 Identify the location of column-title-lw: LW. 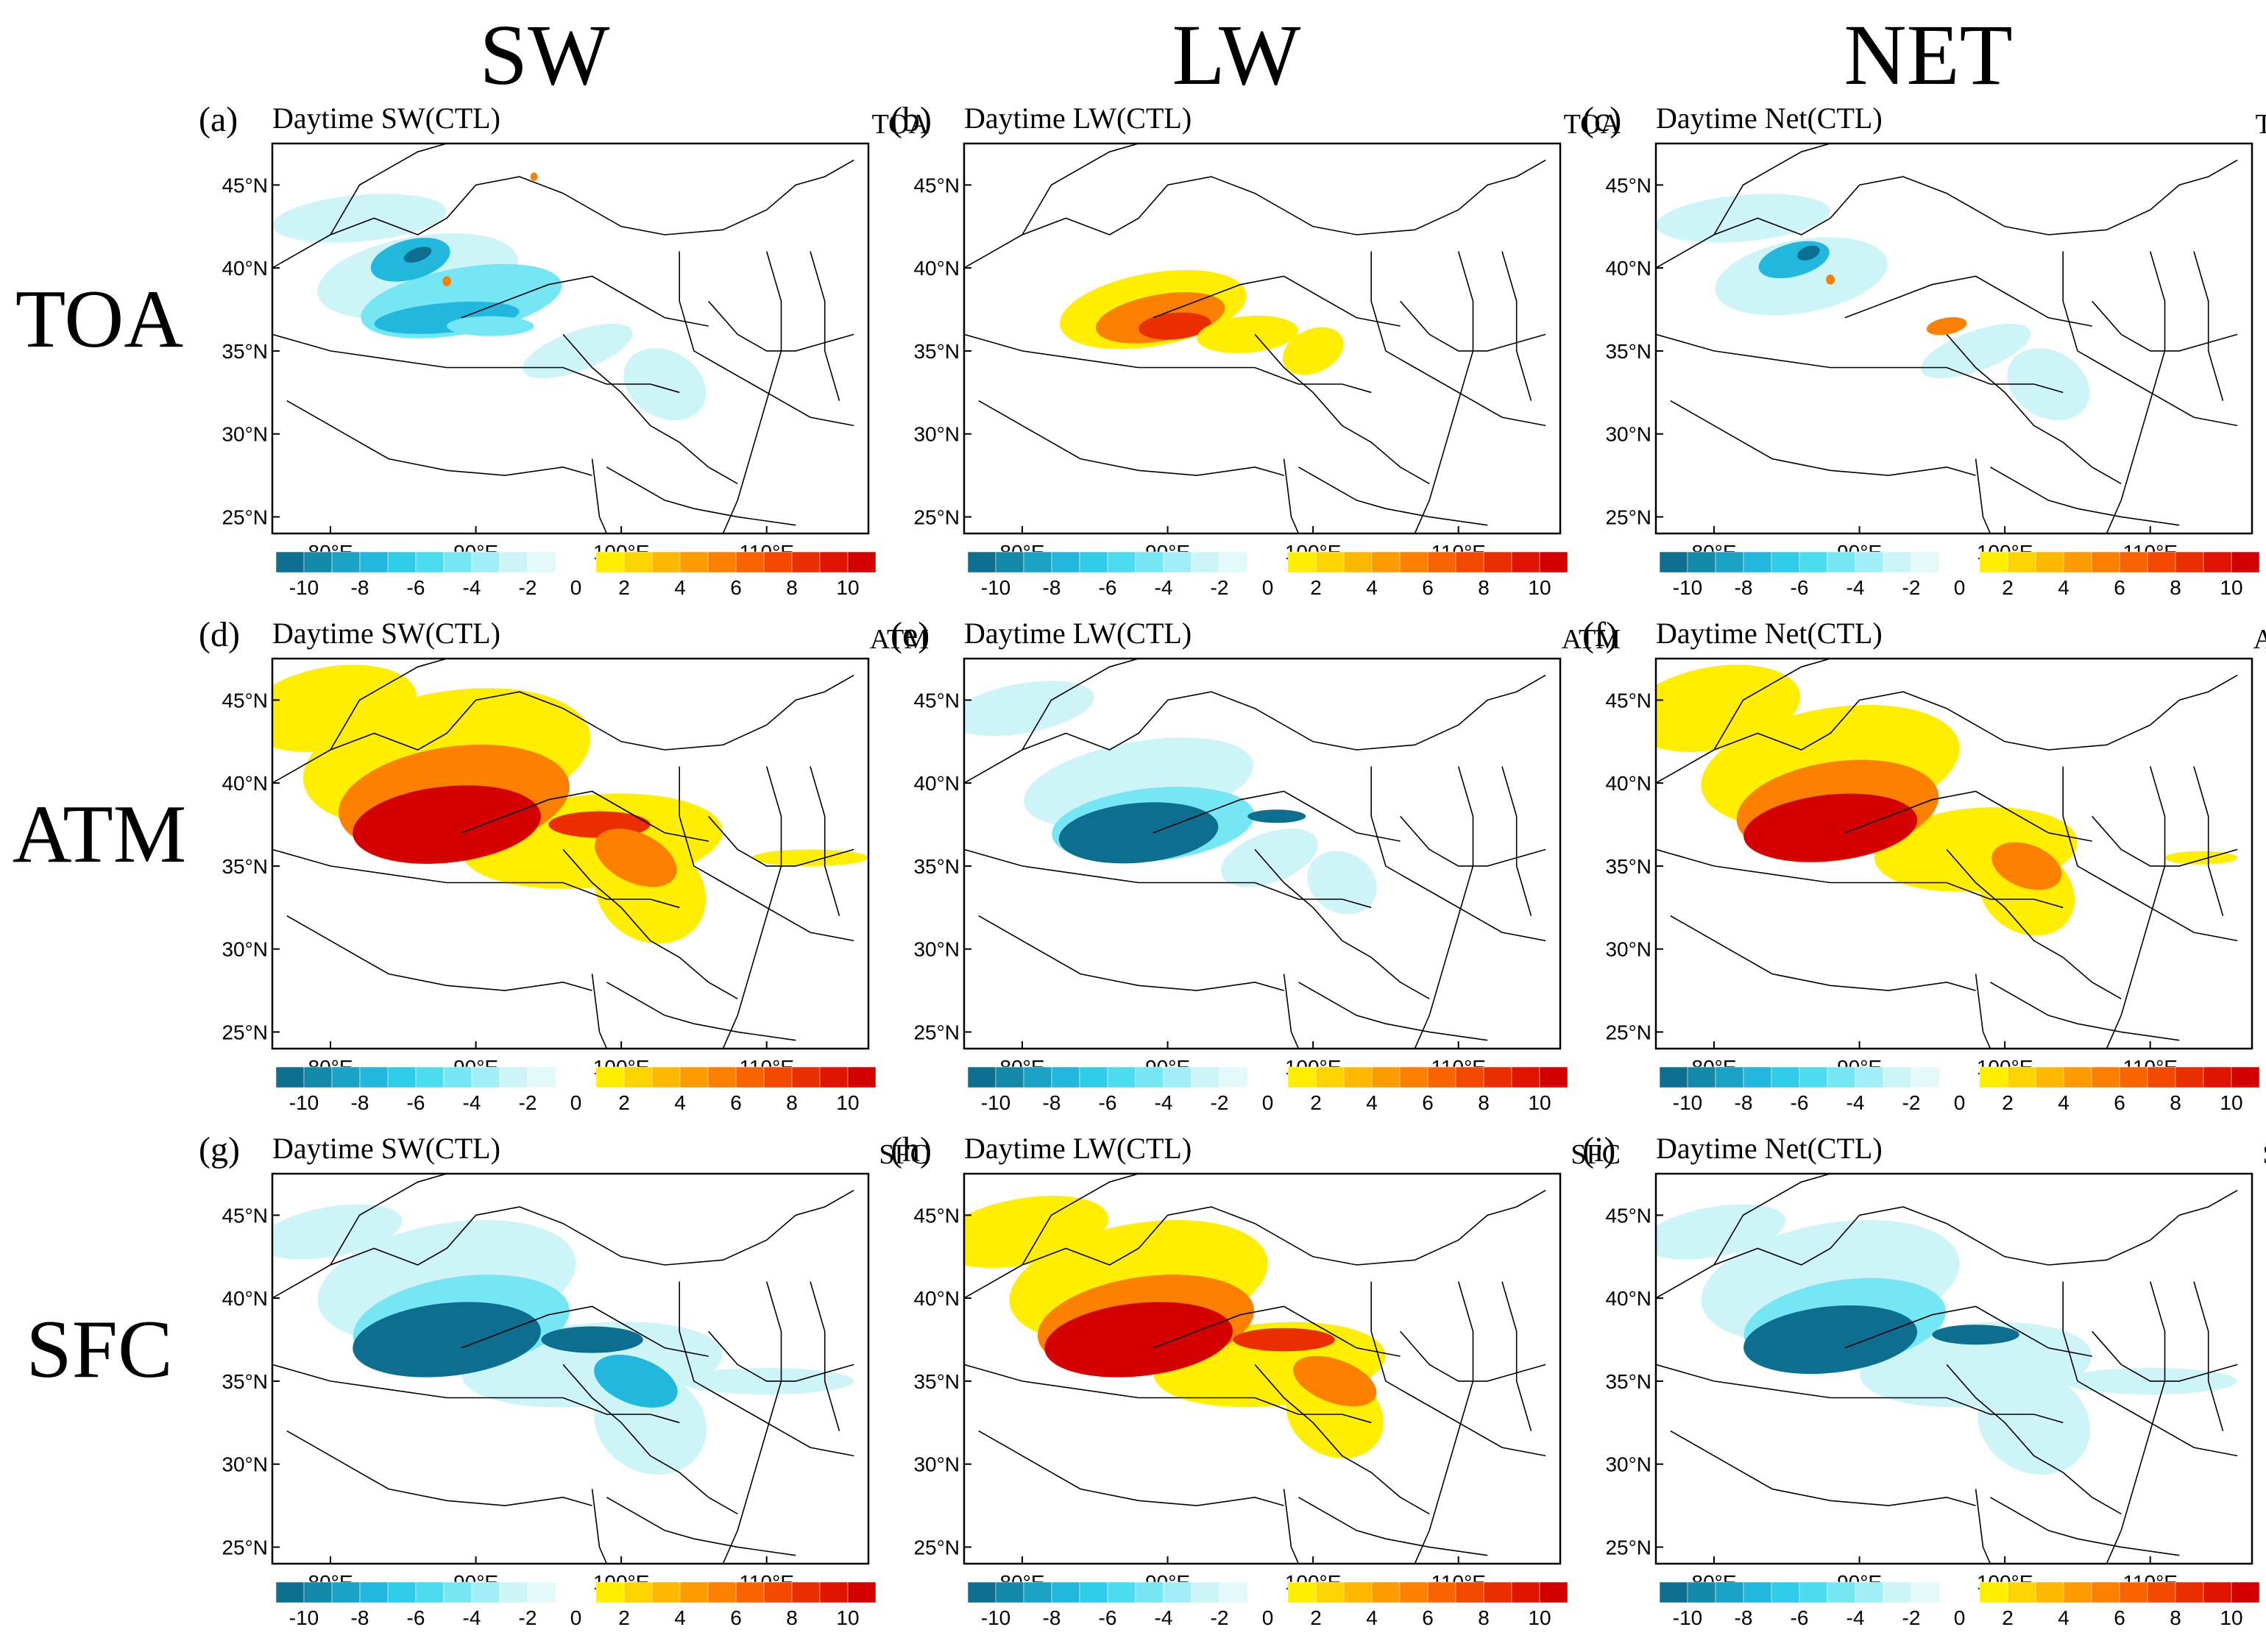
(1236, 55).